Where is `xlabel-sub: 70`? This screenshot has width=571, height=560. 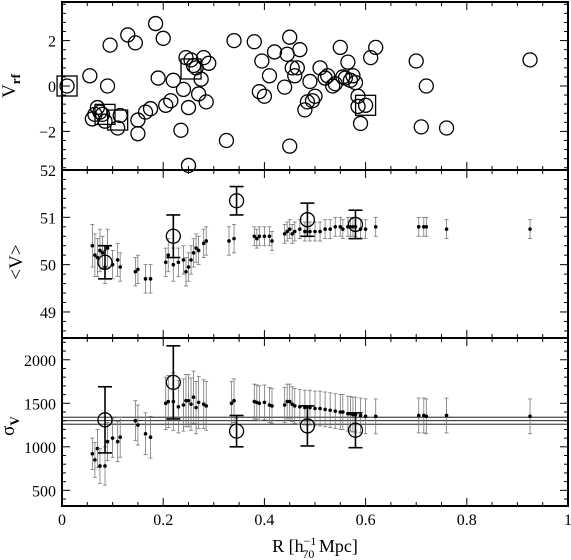
xlabel-sub: 70 is located at coordinates (308, 553).